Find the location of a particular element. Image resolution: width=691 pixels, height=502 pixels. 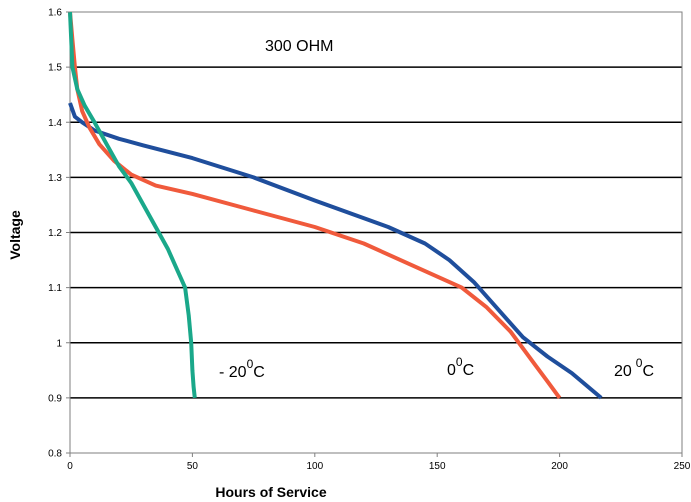

x-tick-label: 150 is located at coordinates (437, 466).